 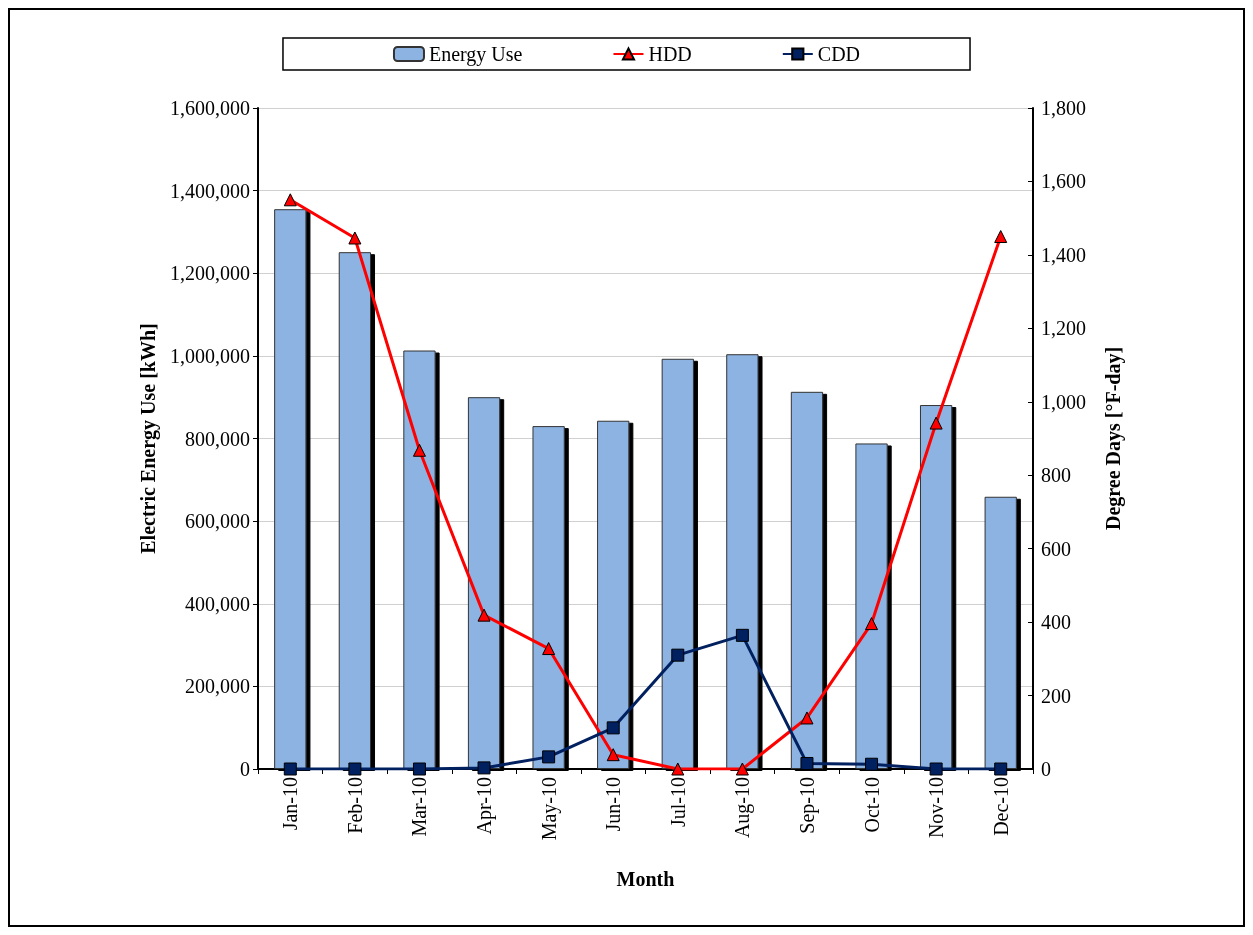 I want to click on x-tick-label: Mar-10, so click(x=419, y=807).